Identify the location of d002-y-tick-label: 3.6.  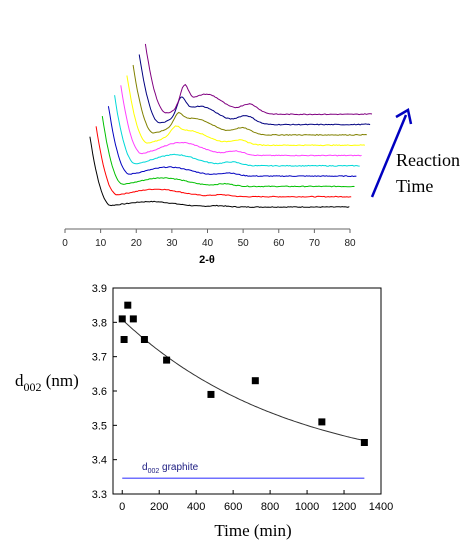
(99, 392).